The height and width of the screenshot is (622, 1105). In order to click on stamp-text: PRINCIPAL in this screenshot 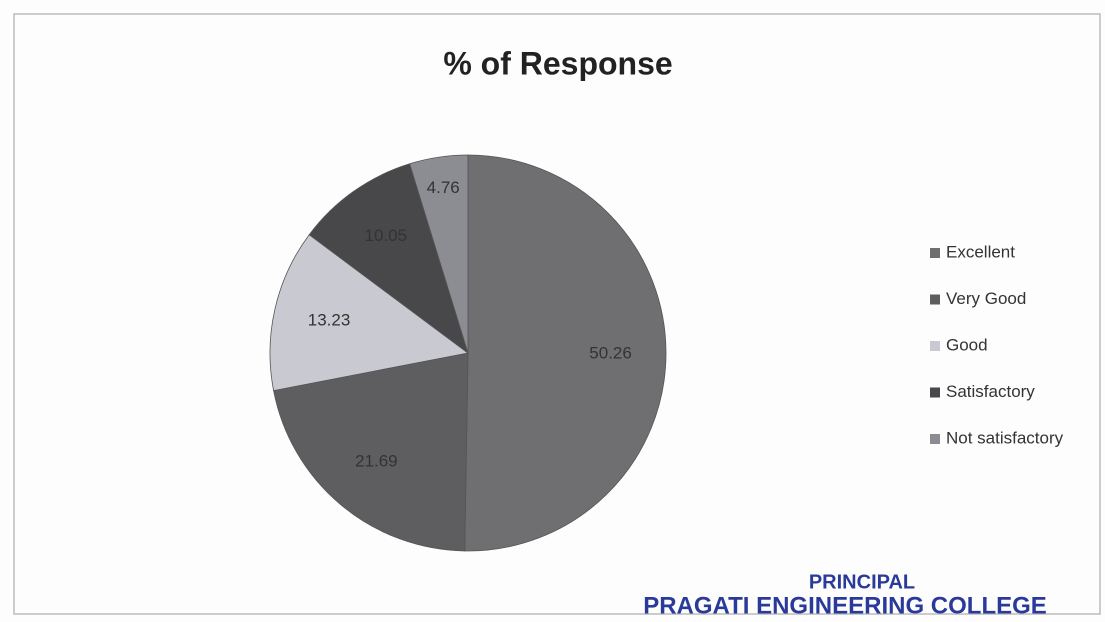, I will do `click(862, 582)`.